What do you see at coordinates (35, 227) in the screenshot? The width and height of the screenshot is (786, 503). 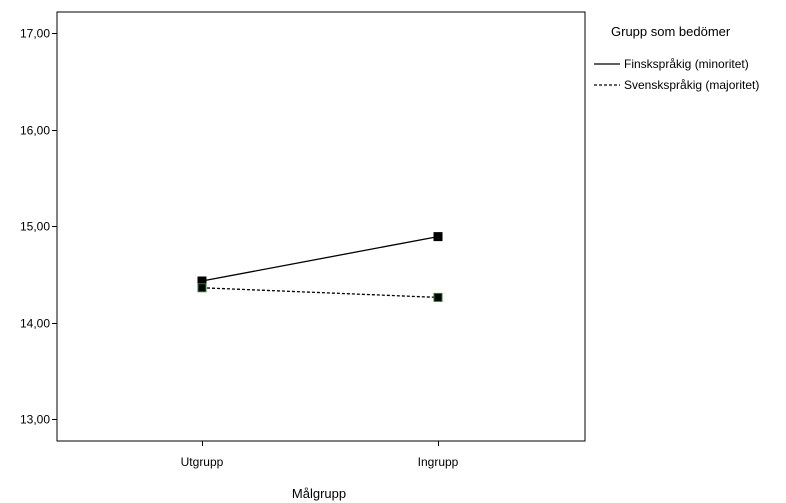 I see `y-tick-label: 15,00` at bounding box center [35, 227].